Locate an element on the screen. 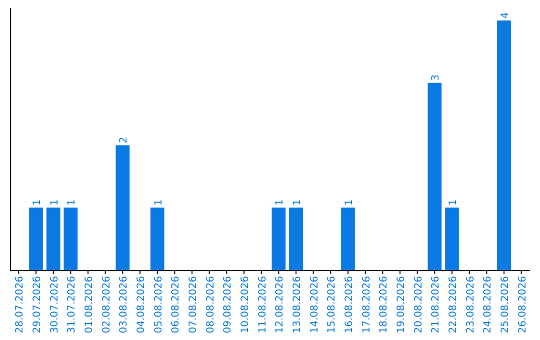 The image size is (540, 340). x-tick-label: 29.07.2026 is located at coordinates (37, 305).